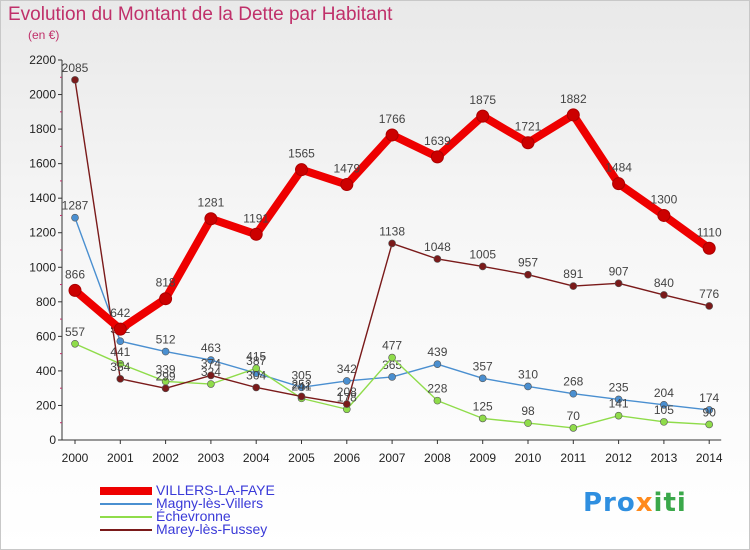  I want to click on data-label: 141, so click(619, 404).